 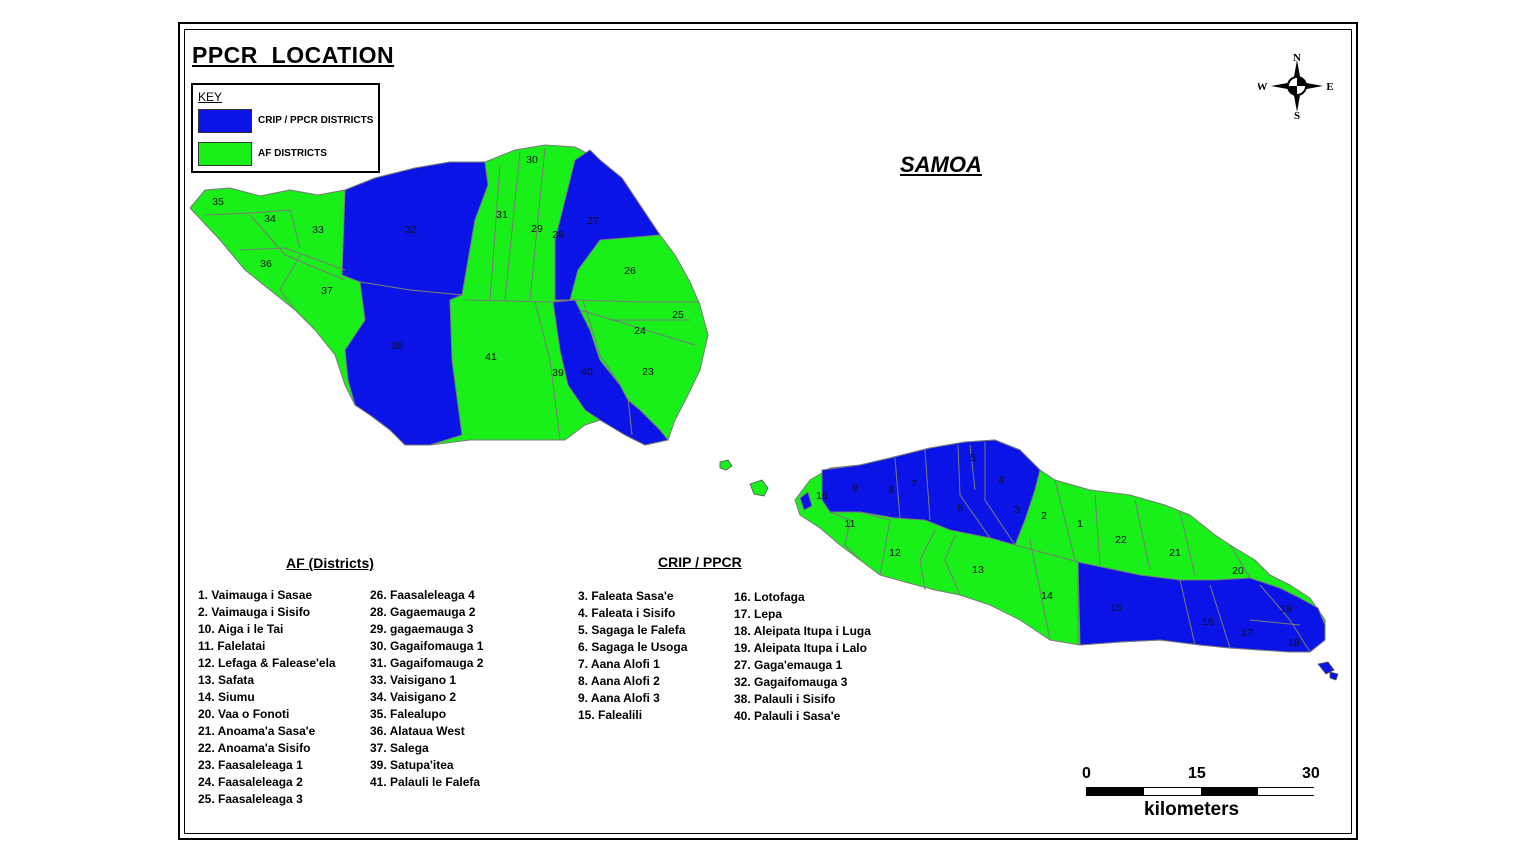 I want to click on district-label-8: 8, so click(x=891, y=490).